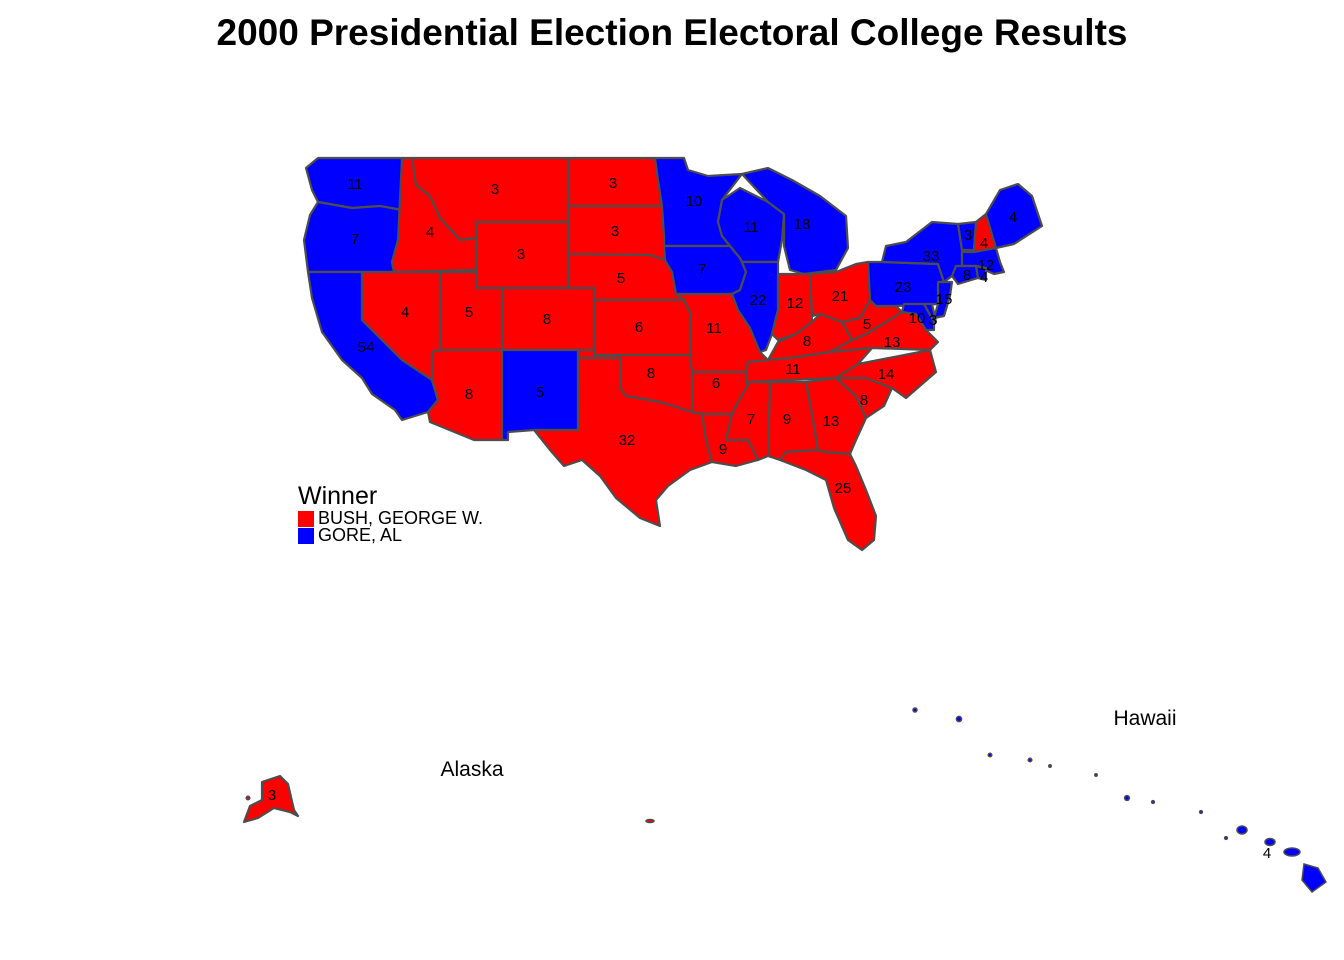 The height and width of the screenshot is (960, 1344). Describe the element at coordinates (547, 319) in the screenshot. I see `ev-label-CO: 8` at that location.